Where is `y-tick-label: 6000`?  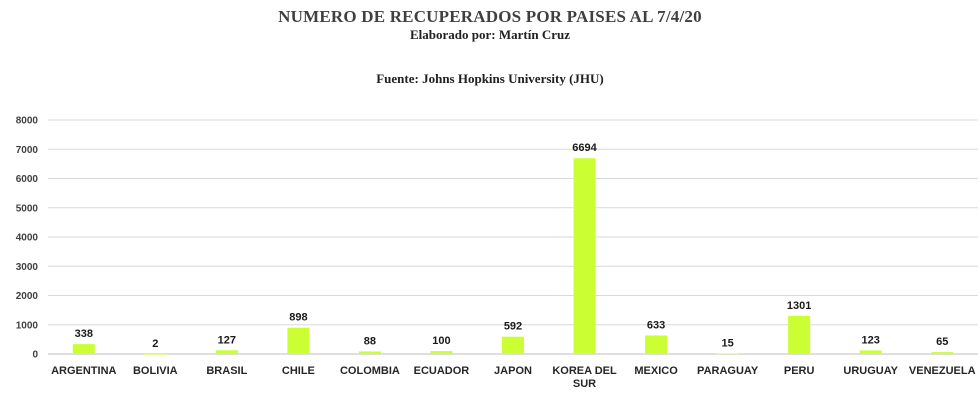
y-tick-label: 6000 is located at coordinates (27, 179).